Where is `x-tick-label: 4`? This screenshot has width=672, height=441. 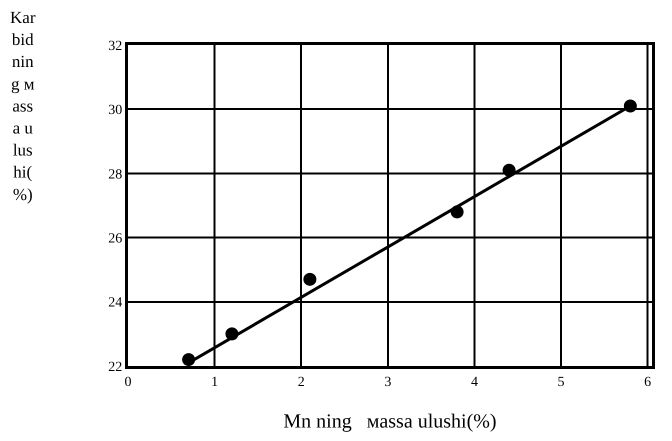
x-tick-label: 4 is located at coordinates (474, 382).